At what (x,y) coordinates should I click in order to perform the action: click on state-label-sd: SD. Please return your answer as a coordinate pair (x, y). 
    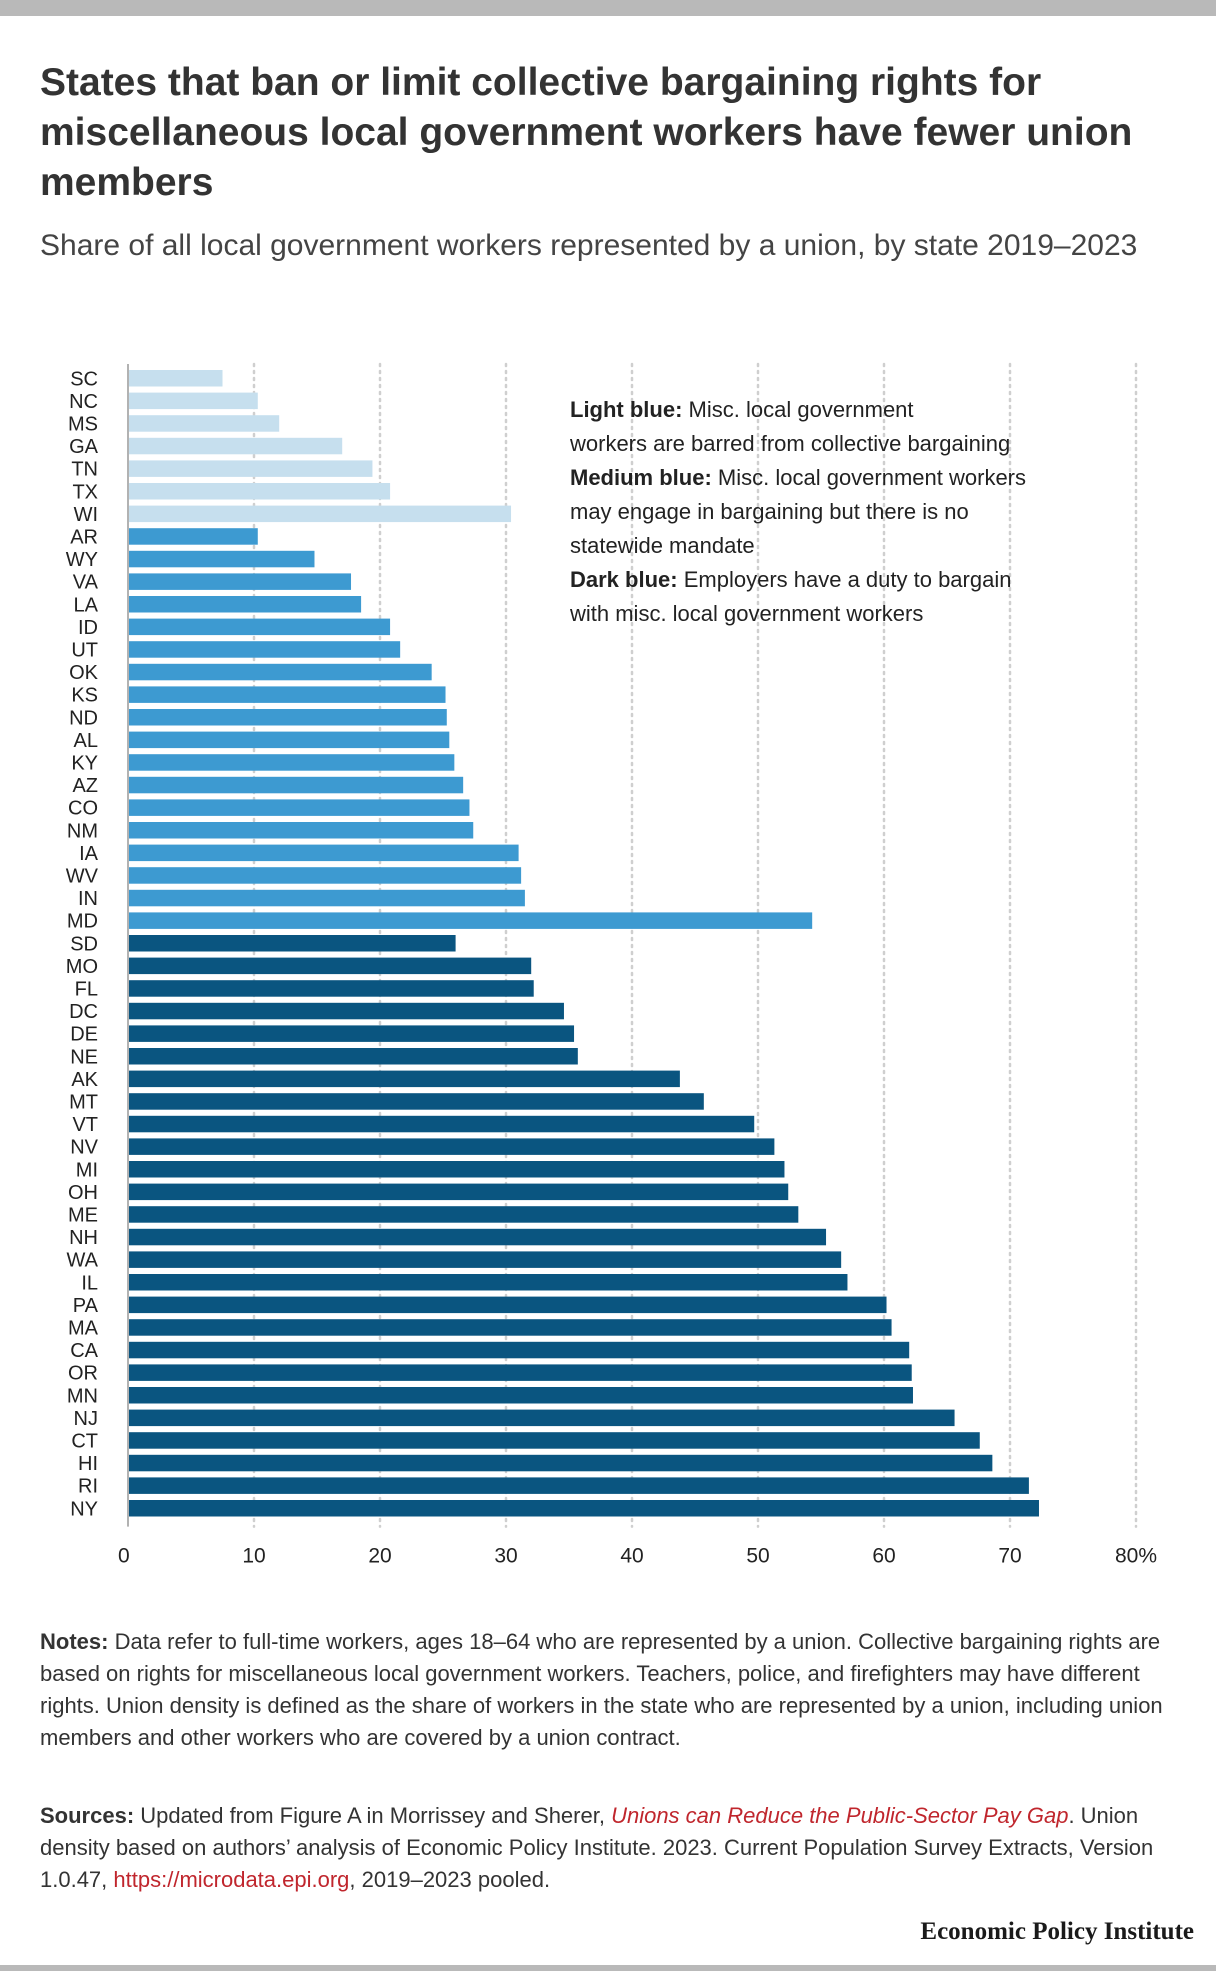
    Looking at the image, I should click on (84, 944).